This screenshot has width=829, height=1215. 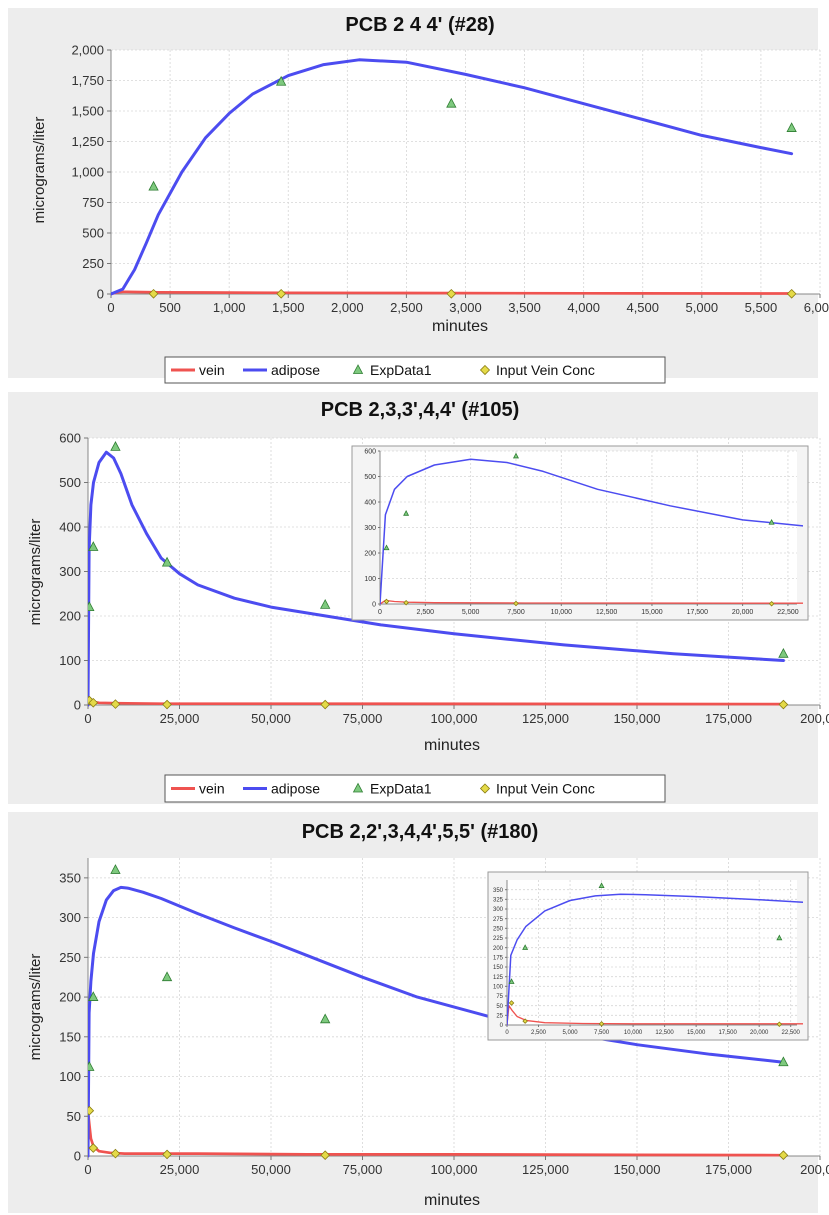 I want to click on x-tick-label: 100,000, so click(x=454, y=1169).